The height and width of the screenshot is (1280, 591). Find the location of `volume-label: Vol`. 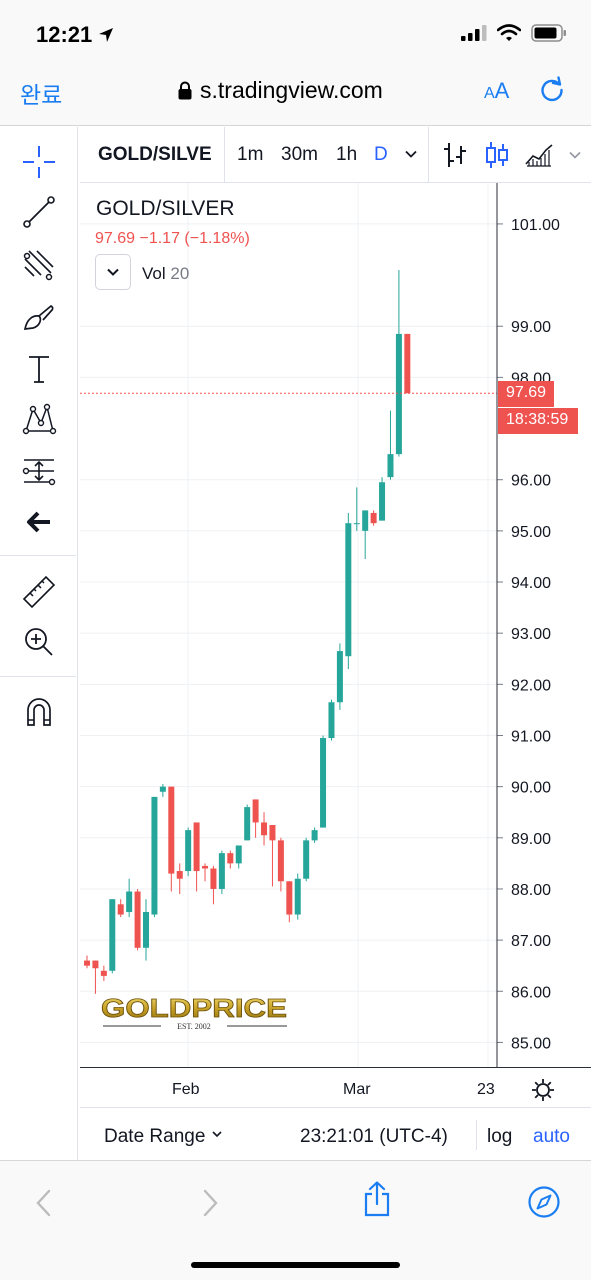

volume-label: Vol is located at coordinates (154, 273).